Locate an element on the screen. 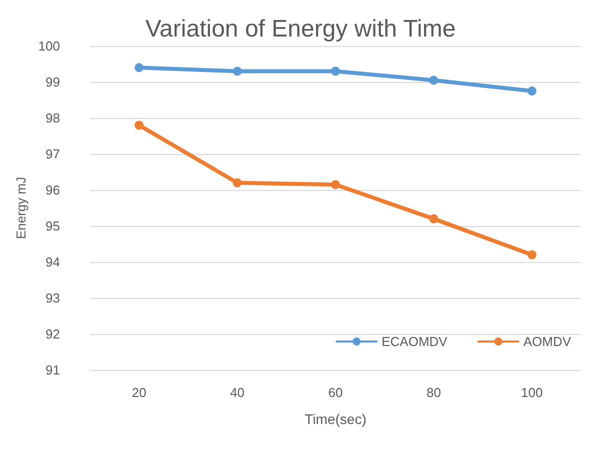 The width and height of the screenshot is (601, 453). y-tick-label: 97 is located at coordinates (53, 154).